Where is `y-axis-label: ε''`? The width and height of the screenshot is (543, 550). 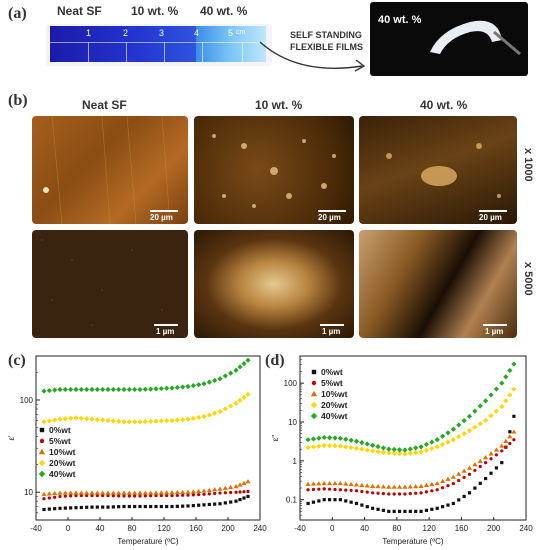 y-axis-label: ε'' is located at coordinates (275, 437).